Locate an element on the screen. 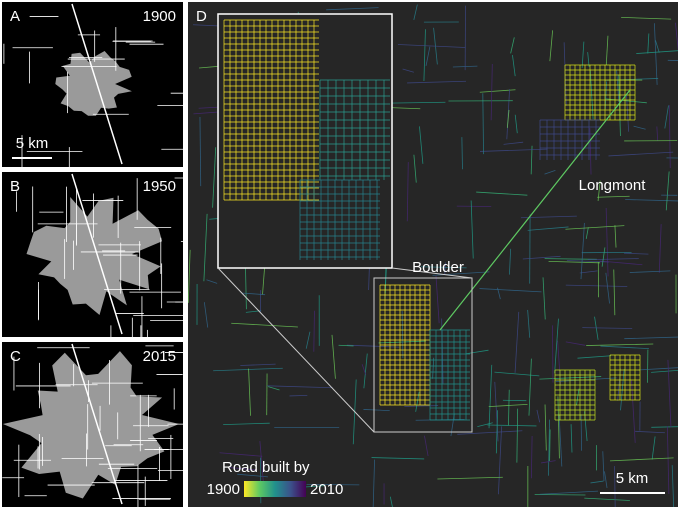  zoom-box is located at coordinates (423, 355).